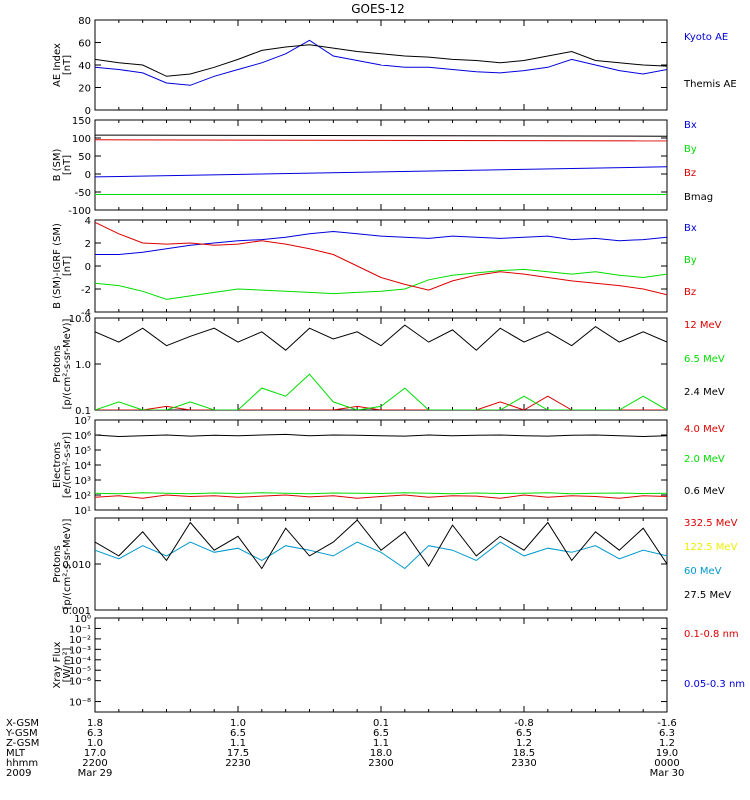  I want to click on bottom-row-label-2009: 2009, so click(18, 773).